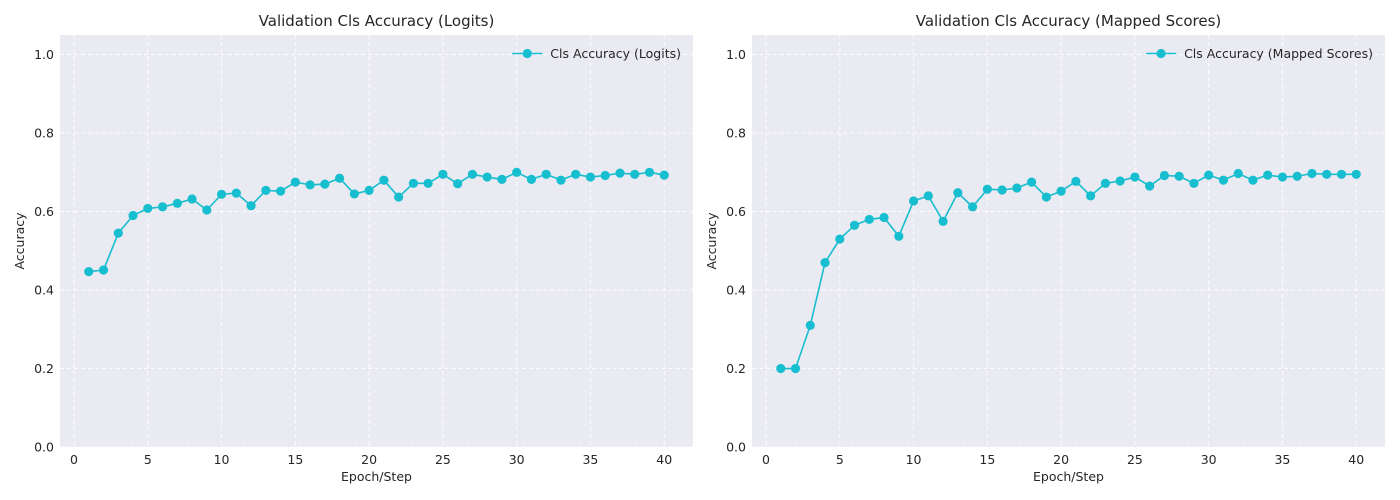  I want to click on chart-title: Validation Cls Accuracy (Logits), so click(377, 21).